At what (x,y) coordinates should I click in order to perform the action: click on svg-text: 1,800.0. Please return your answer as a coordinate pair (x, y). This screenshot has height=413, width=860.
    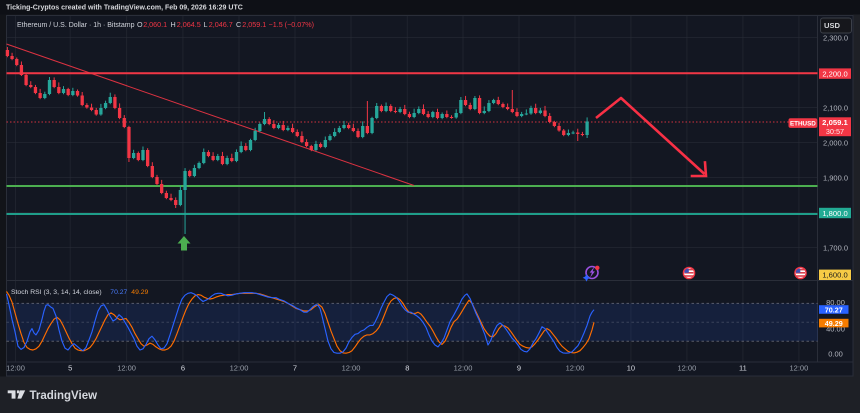
    Looking at the image, I should click on (834, 213).